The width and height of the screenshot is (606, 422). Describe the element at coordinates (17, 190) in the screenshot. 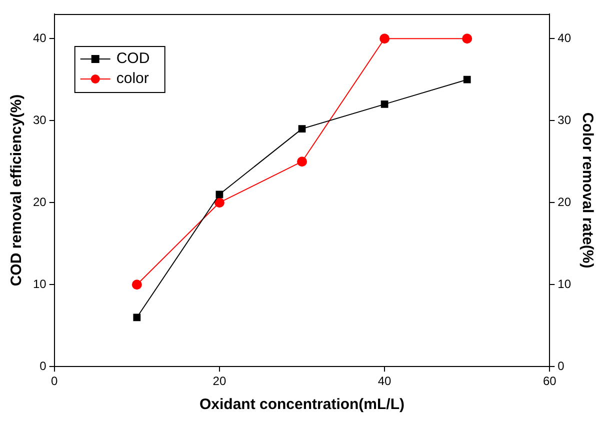

I see `y-axis-title: COD removal efficiency(%)` at that location.